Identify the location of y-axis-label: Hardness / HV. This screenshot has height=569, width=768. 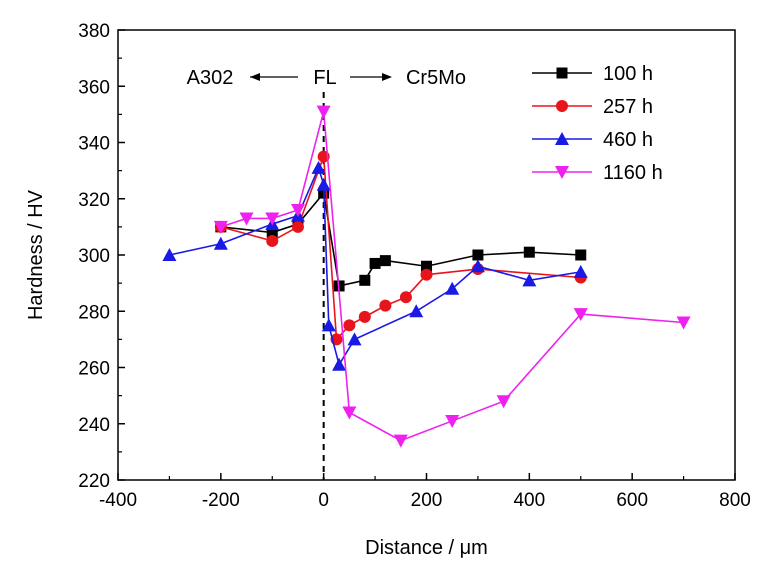
(36, 254).